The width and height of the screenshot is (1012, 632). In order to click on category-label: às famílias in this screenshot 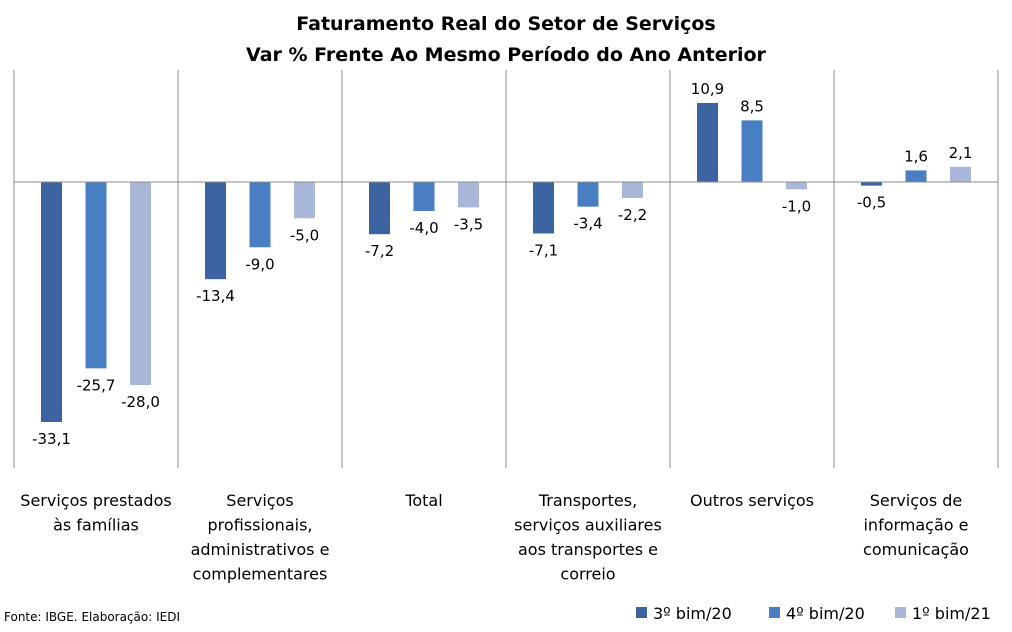, I will do `click(96, 525)`.